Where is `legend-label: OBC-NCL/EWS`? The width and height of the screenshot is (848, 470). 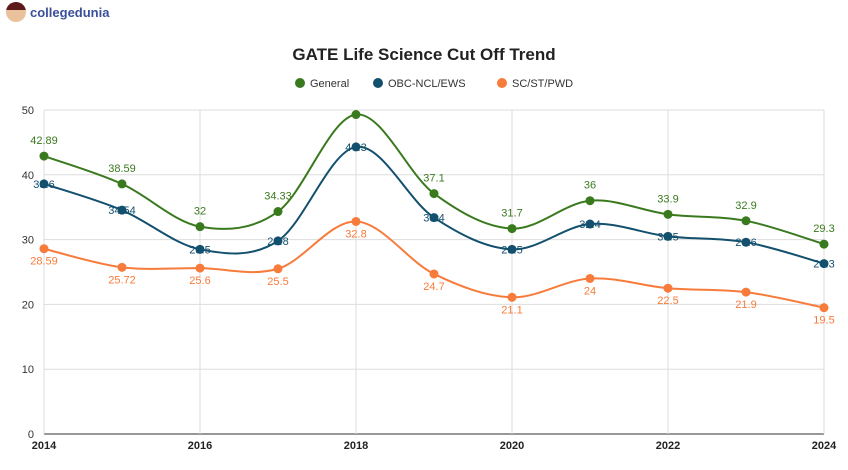 legend-label: OBC-NCL/EWS is located at coordinates (427, 84).